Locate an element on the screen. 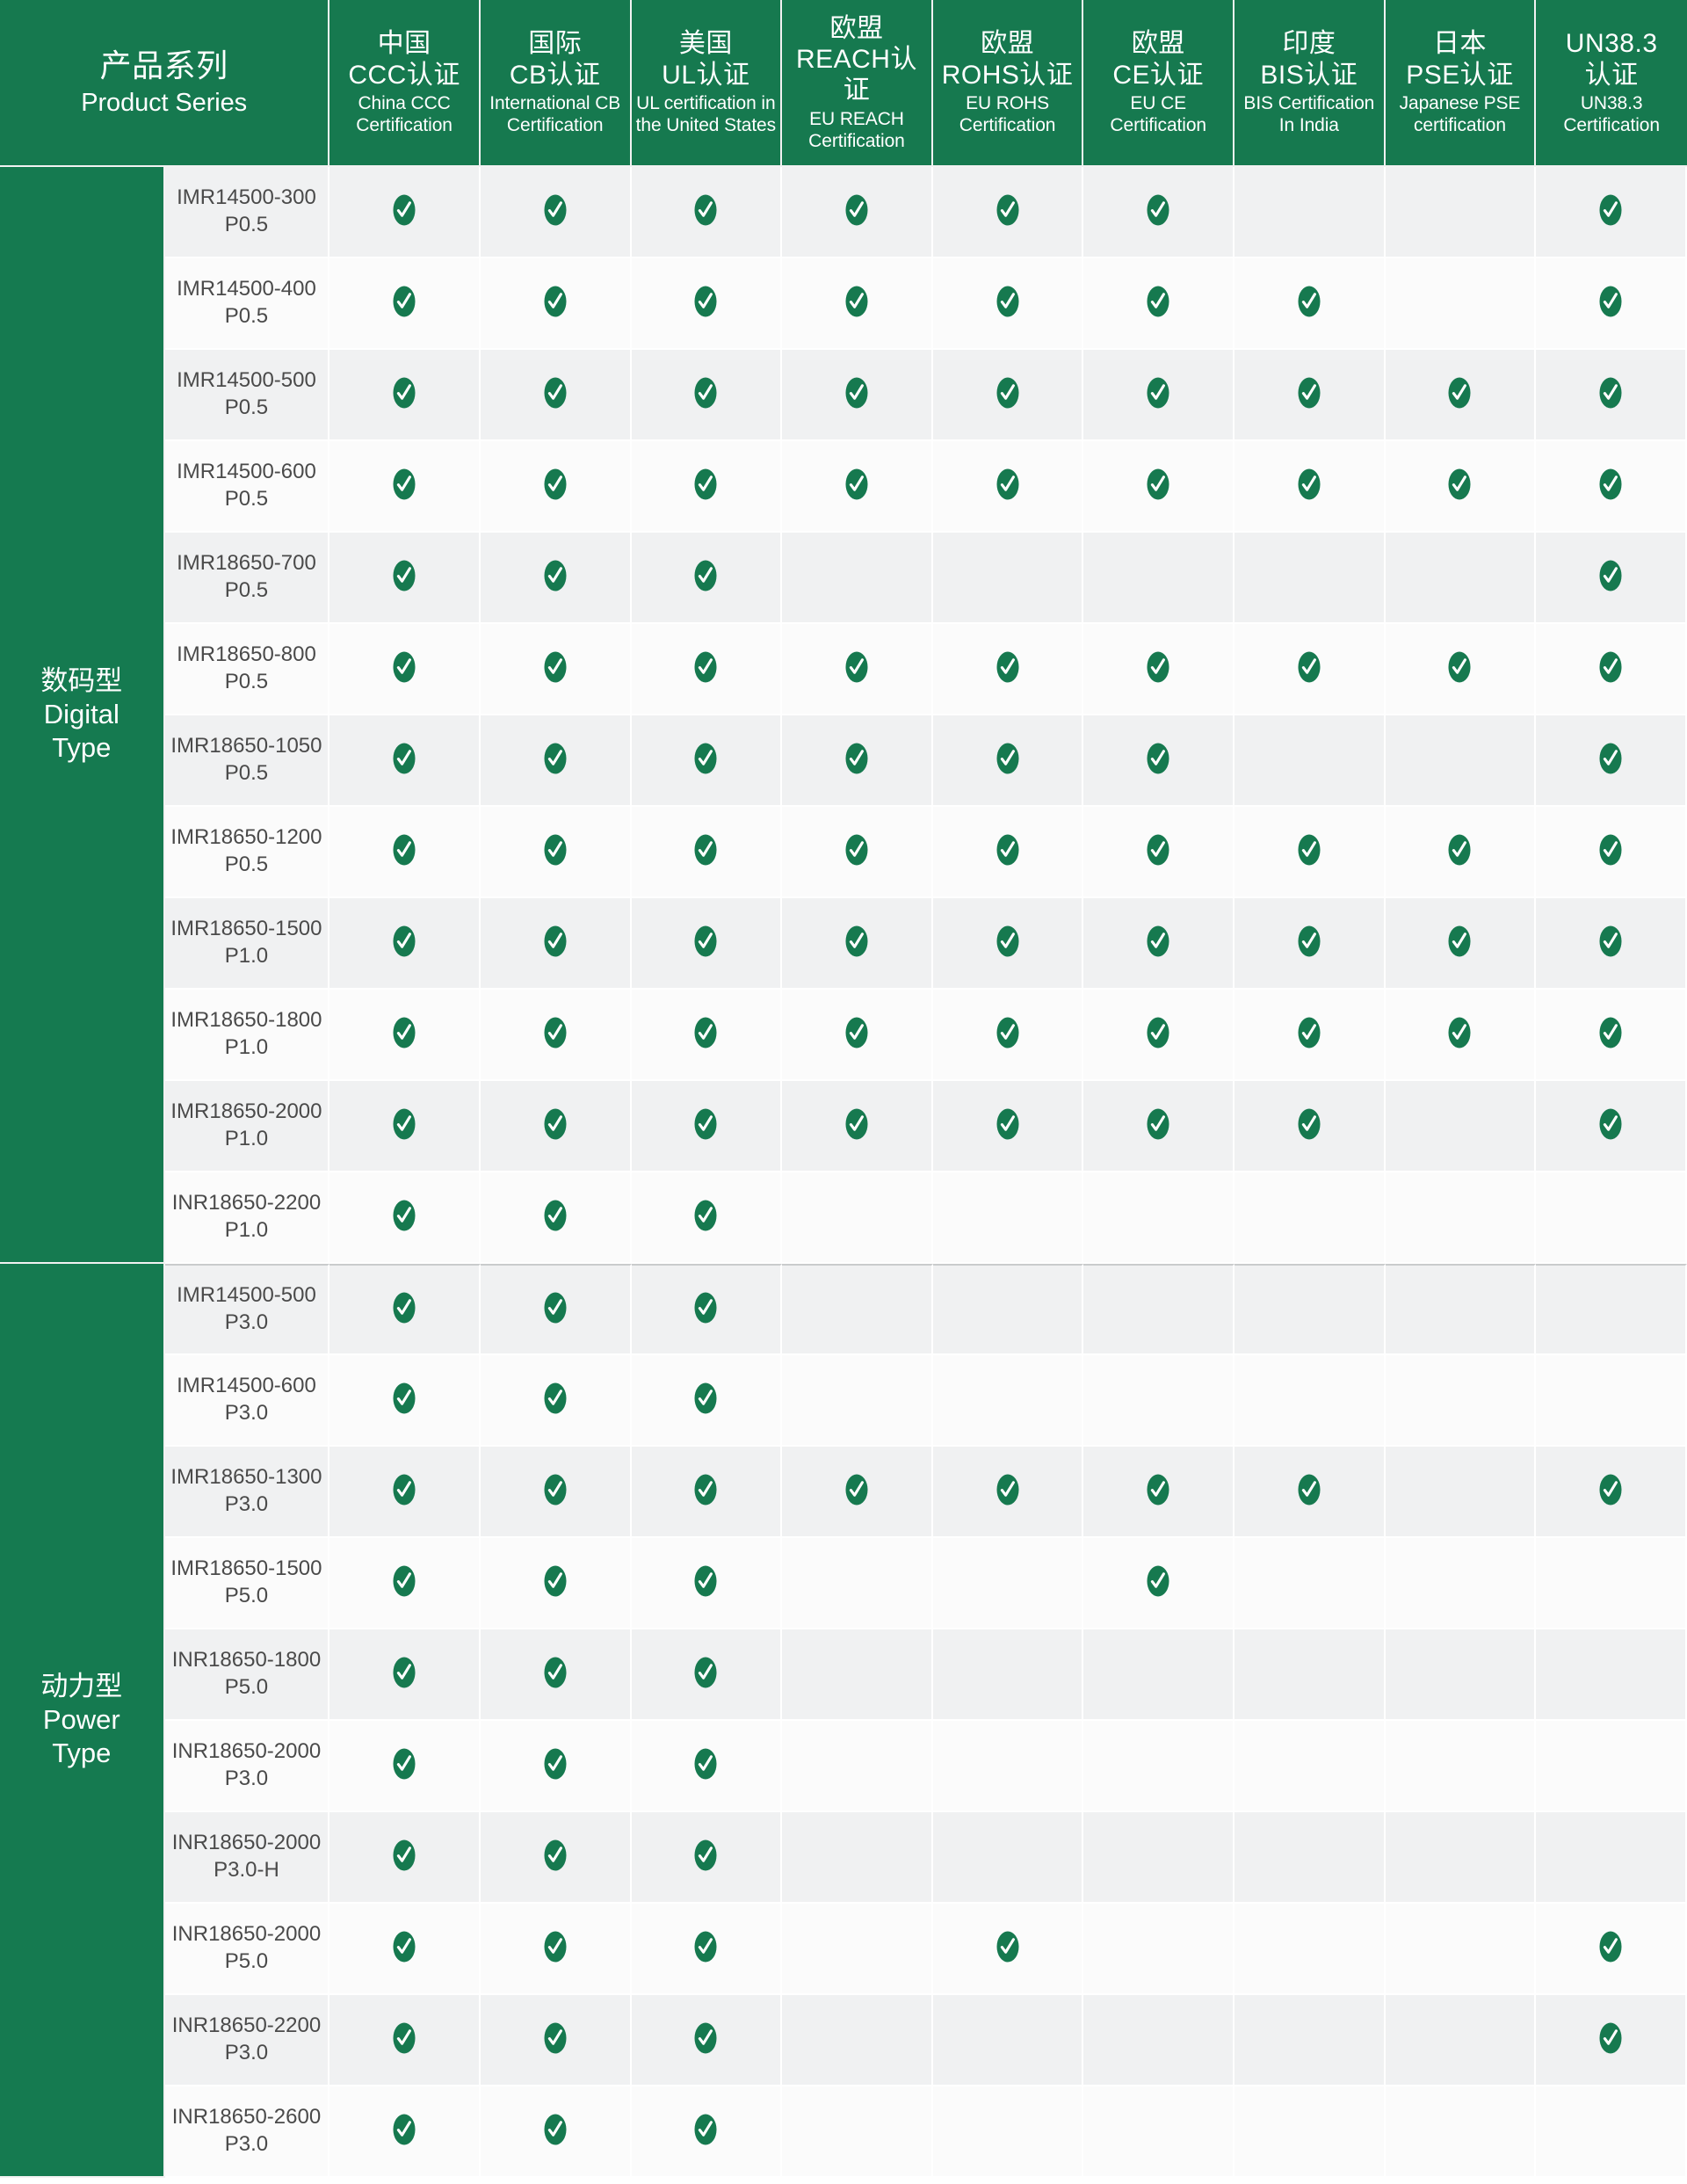  table-row: IMR14500-500 P0.5 is located at coordinates (843, 395).